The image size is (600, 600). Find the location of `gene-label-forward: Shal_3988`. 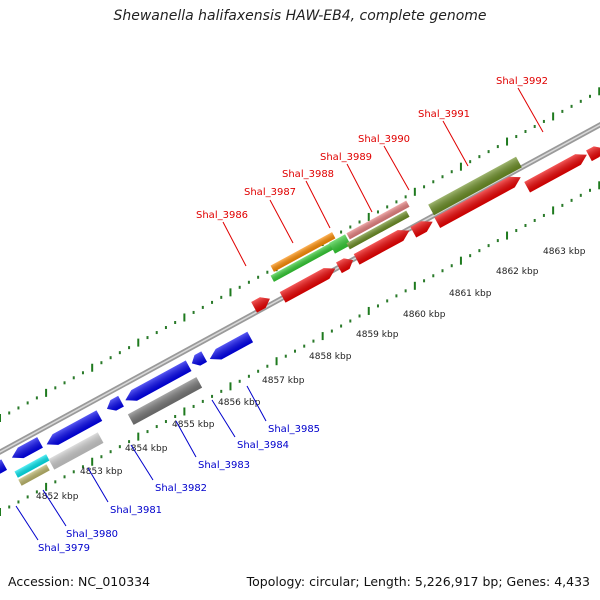

gene-label-forward: Shal_3988 is located at coordinates (308, 174).